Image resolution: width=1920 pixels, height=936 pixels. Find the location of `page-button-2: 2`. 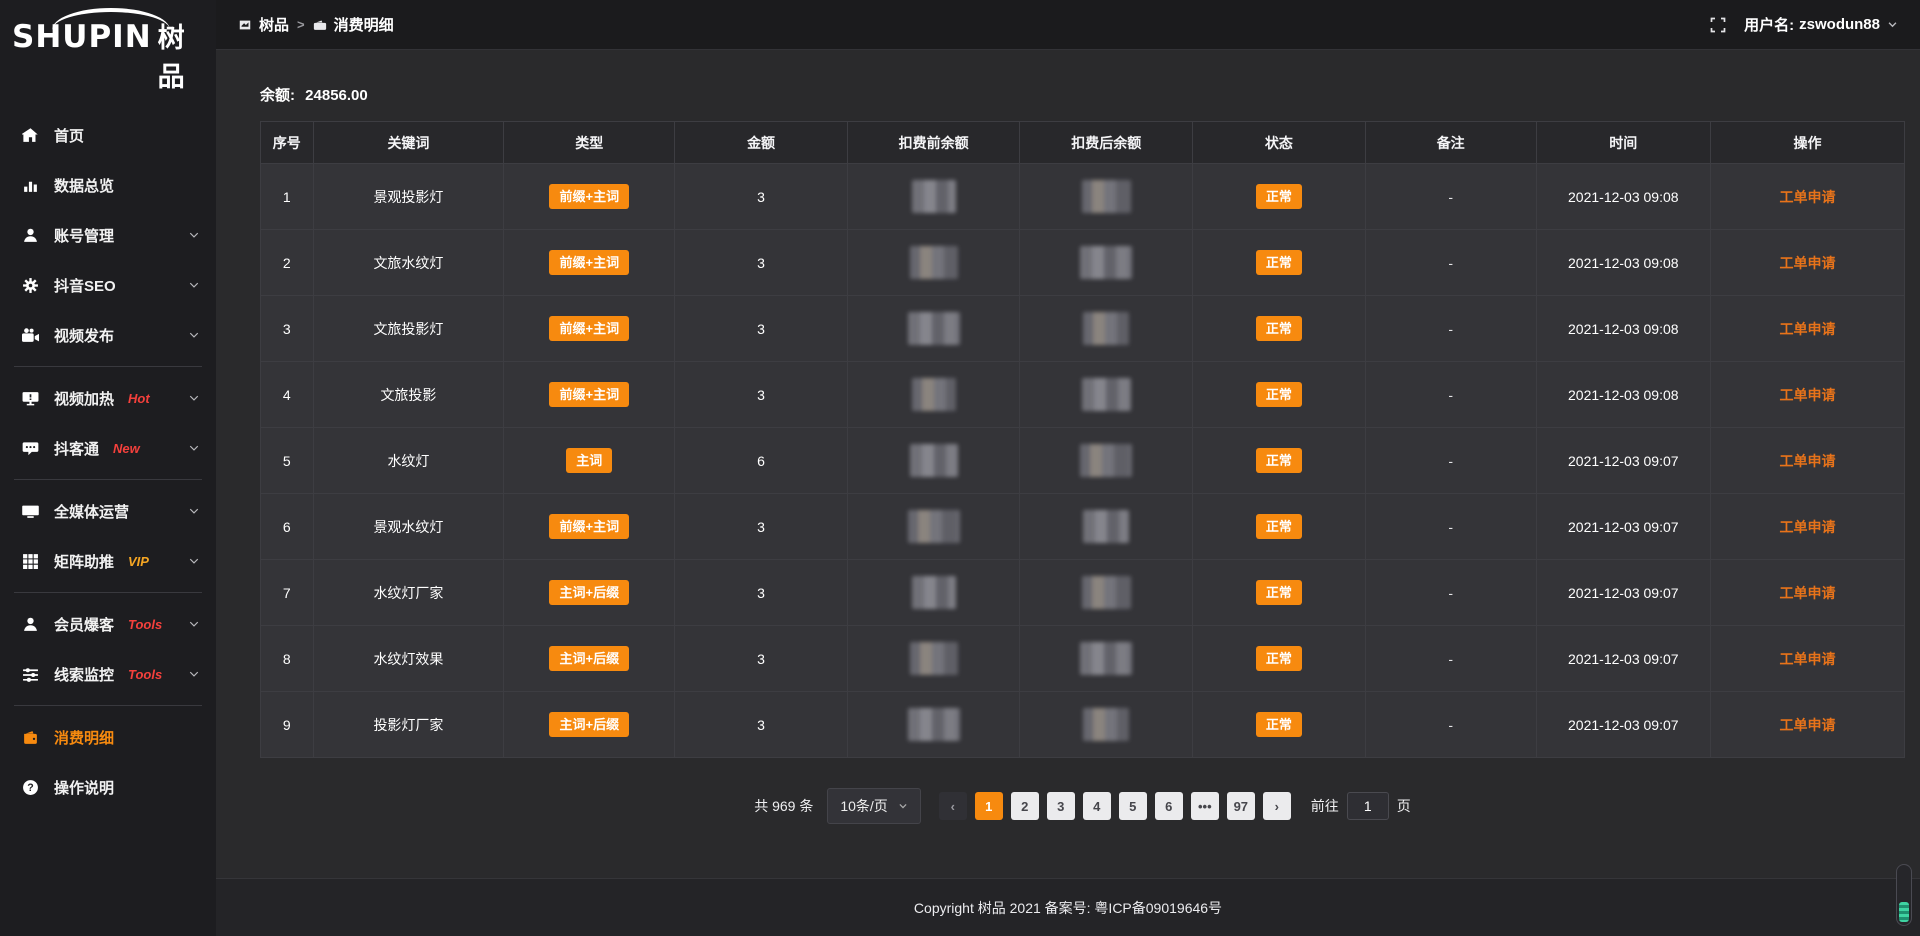

page-button-2: 2 is located at coordinates (1024, 806).